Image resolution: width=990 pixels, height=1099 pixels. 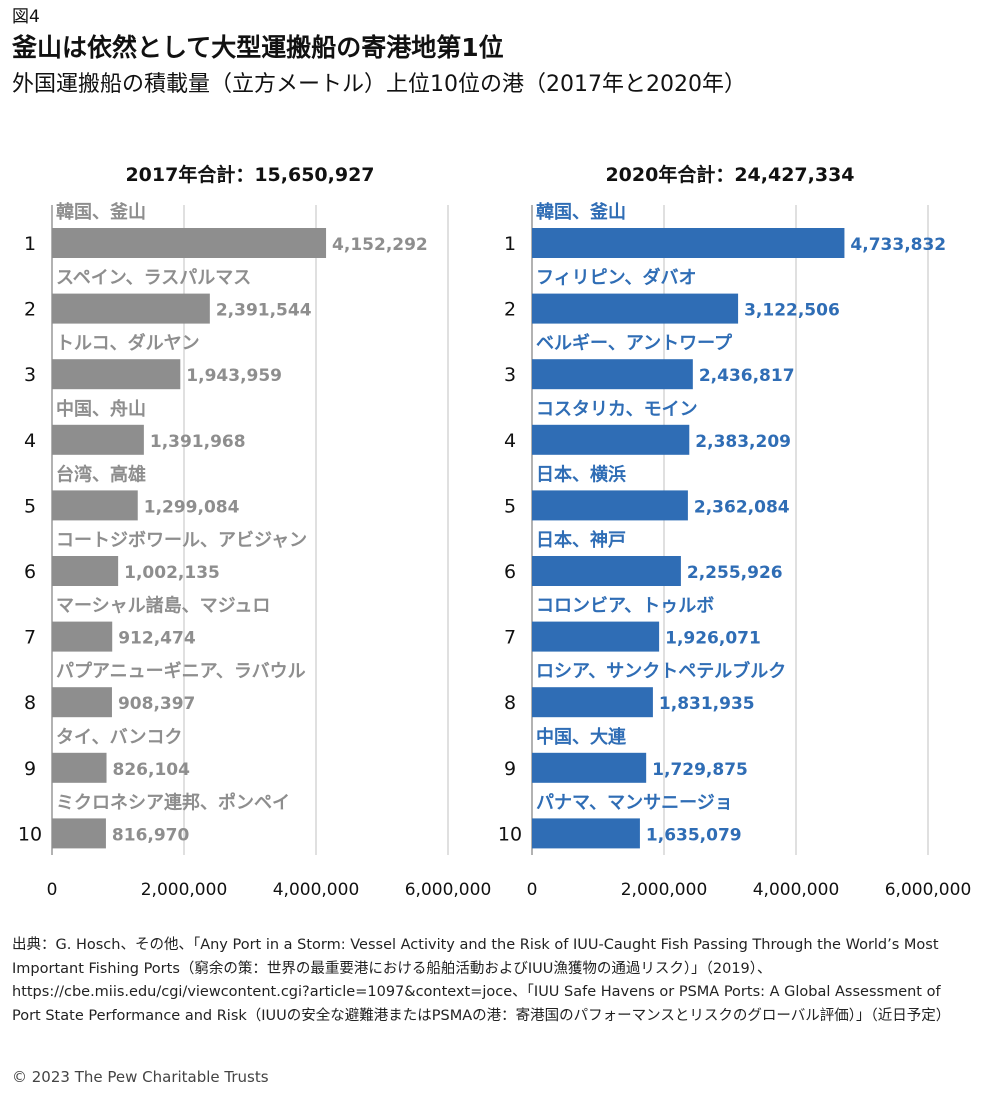 What do you see at coordinates (264, 311) in the screenshot?
I see `value-label: 2,391,544` at bounding box center [264, 311].